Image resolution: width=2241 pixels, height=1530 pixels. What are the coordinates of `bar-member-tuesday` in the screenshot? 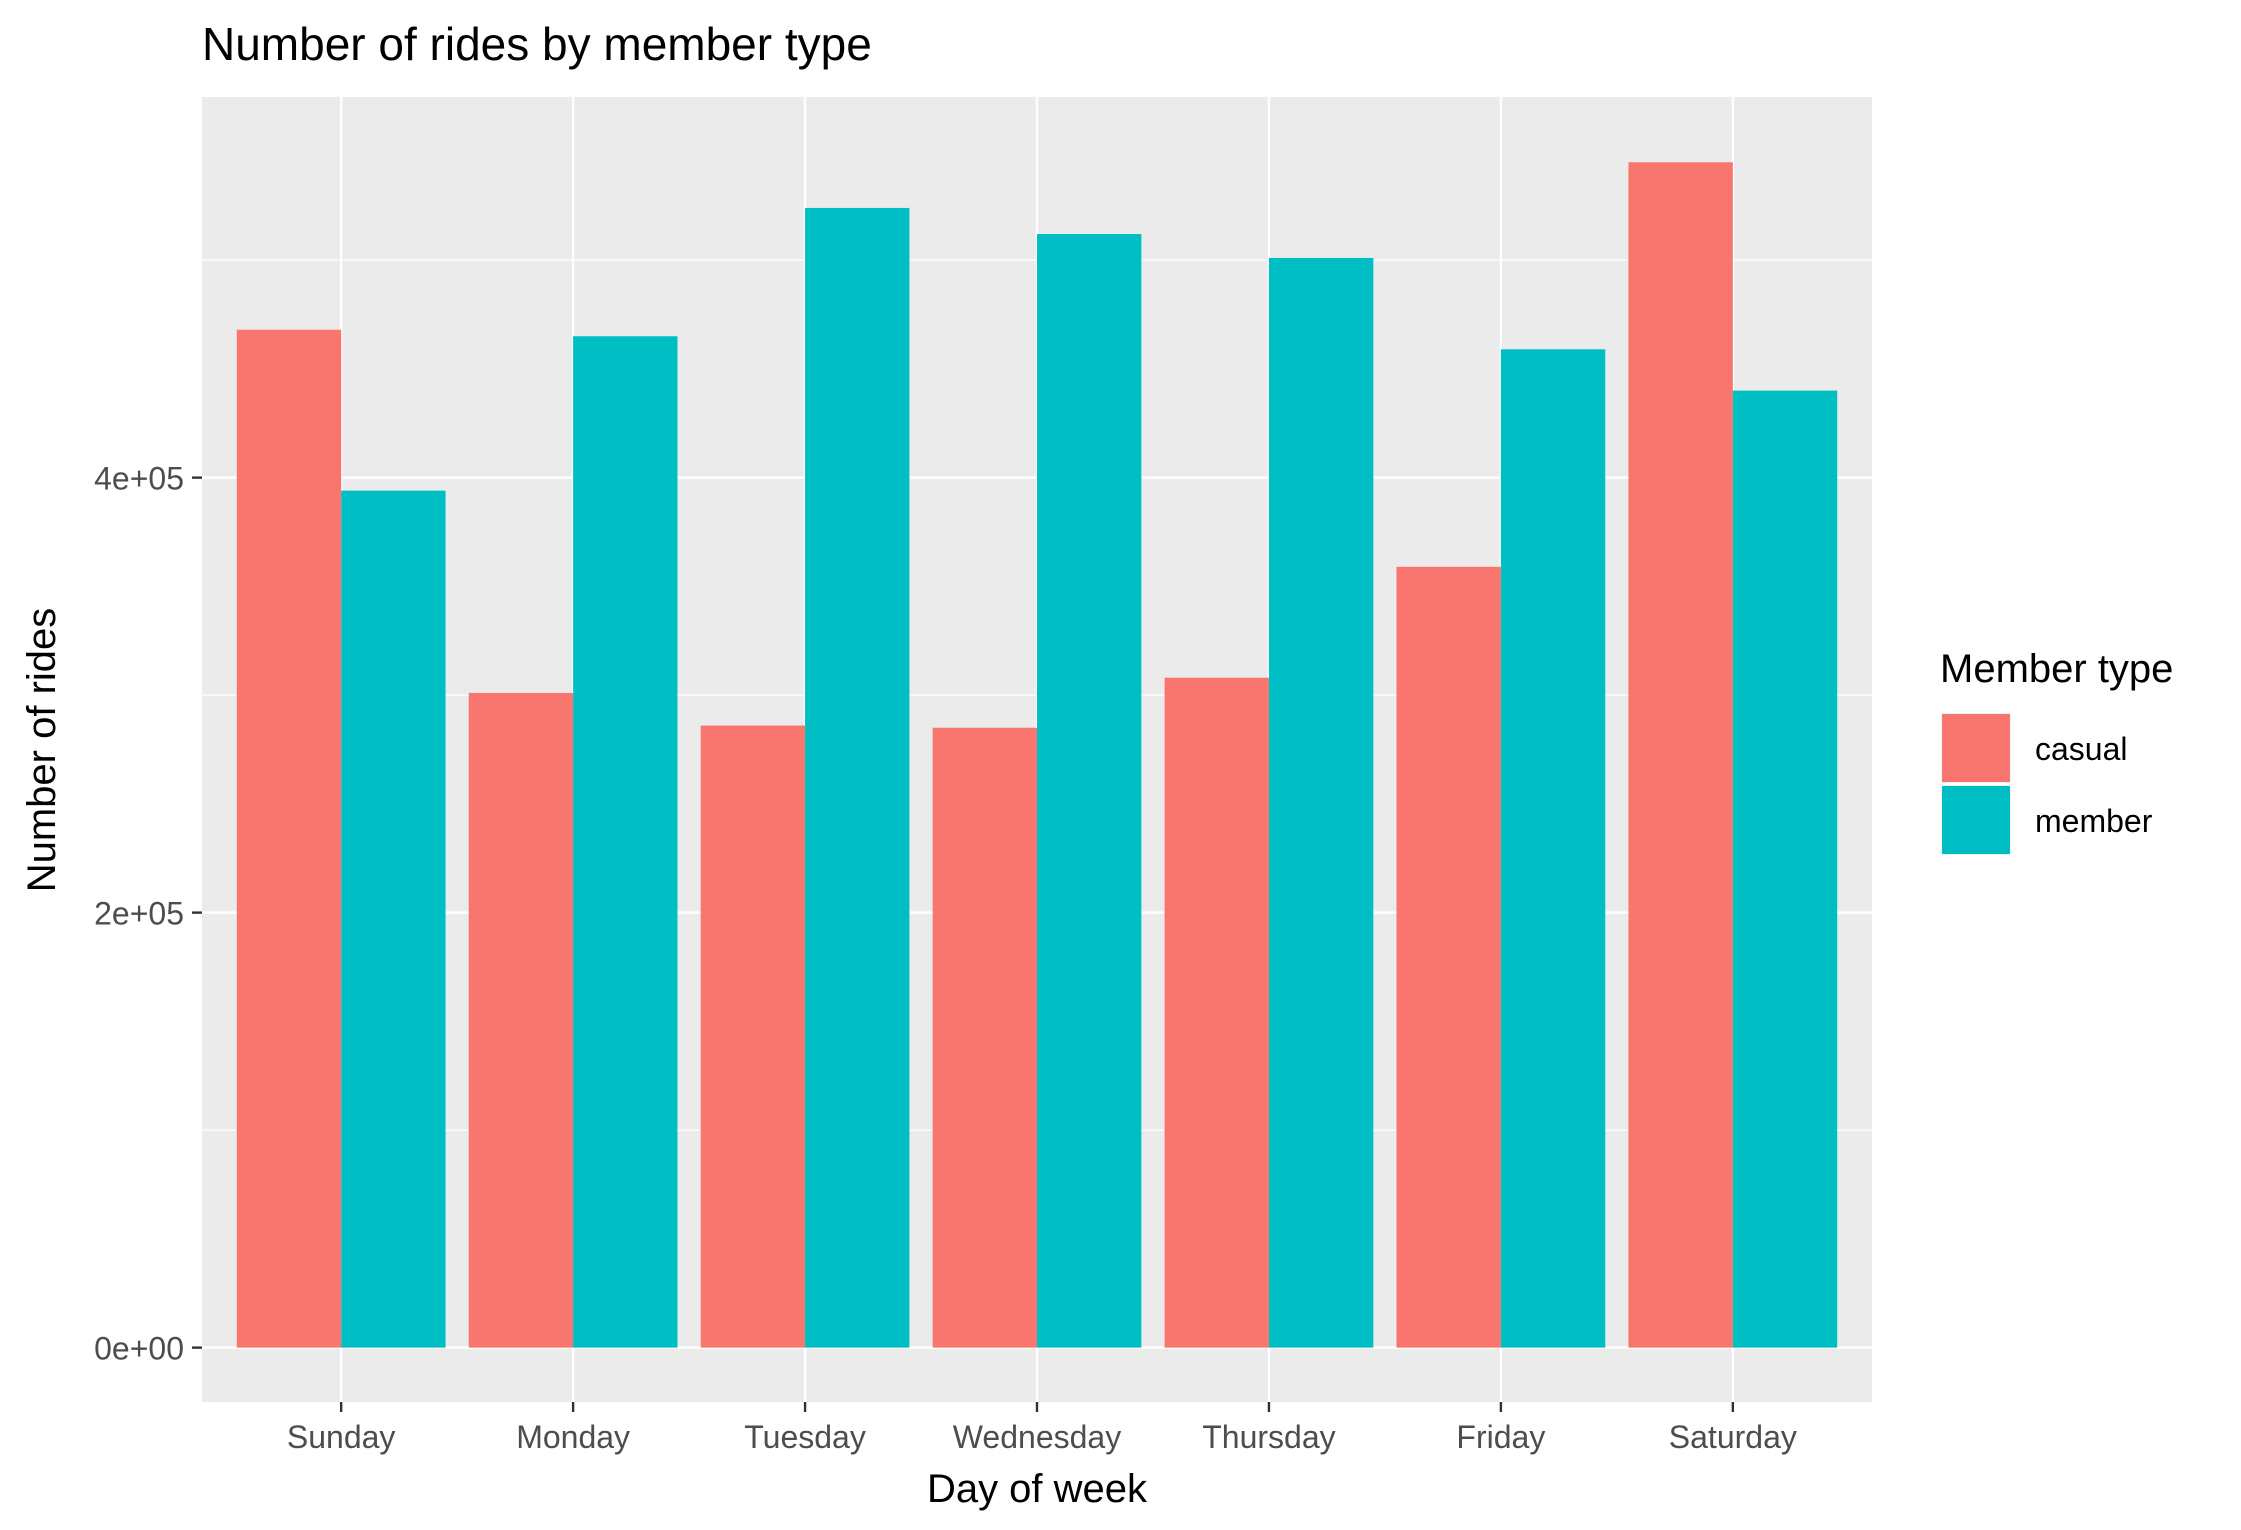 It's located at (857, 777).